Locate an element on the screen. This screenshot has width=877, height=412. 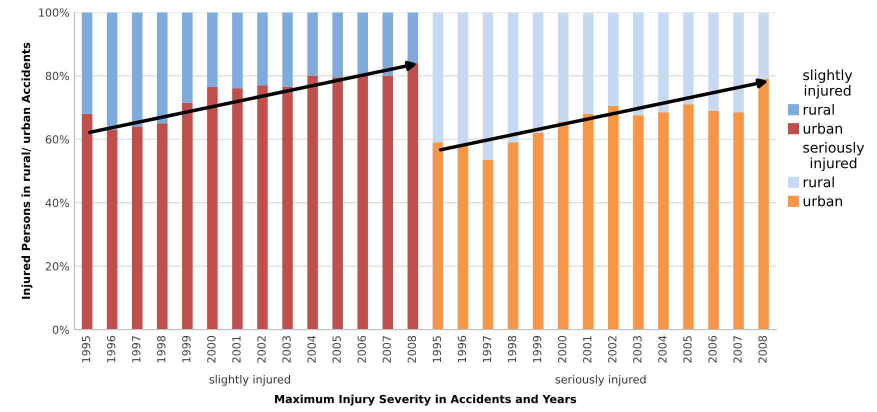
text: seriously injured is located at coordinates (601, 380).